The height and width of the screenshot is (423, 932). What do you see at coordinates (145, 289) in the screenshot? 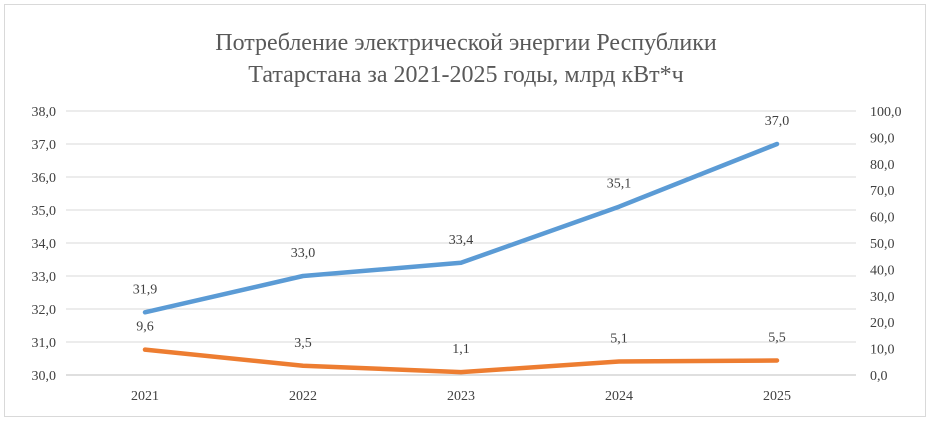
I see `data-label: 31,9` at bounding box center [145, 289].